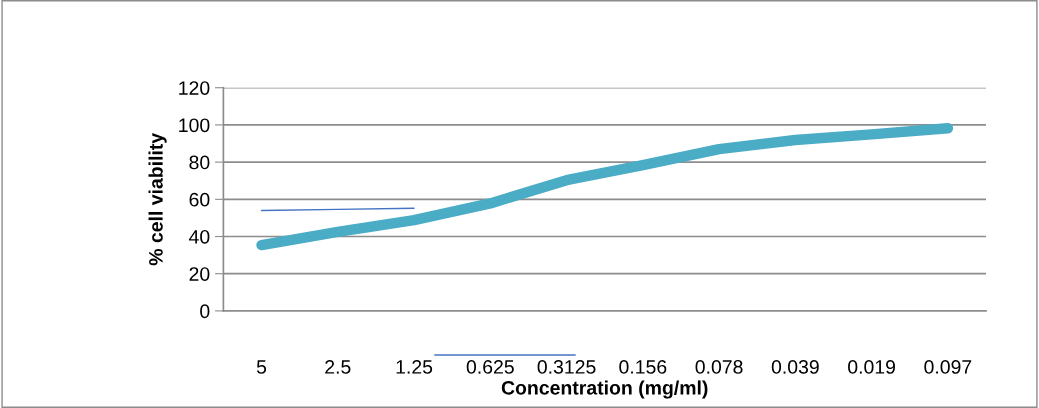 This screenshot has width=1039, height=408. Describe the element at coordinates (338, 367) in the screenshot. I see `x-tick-label: 2.5` at that location.